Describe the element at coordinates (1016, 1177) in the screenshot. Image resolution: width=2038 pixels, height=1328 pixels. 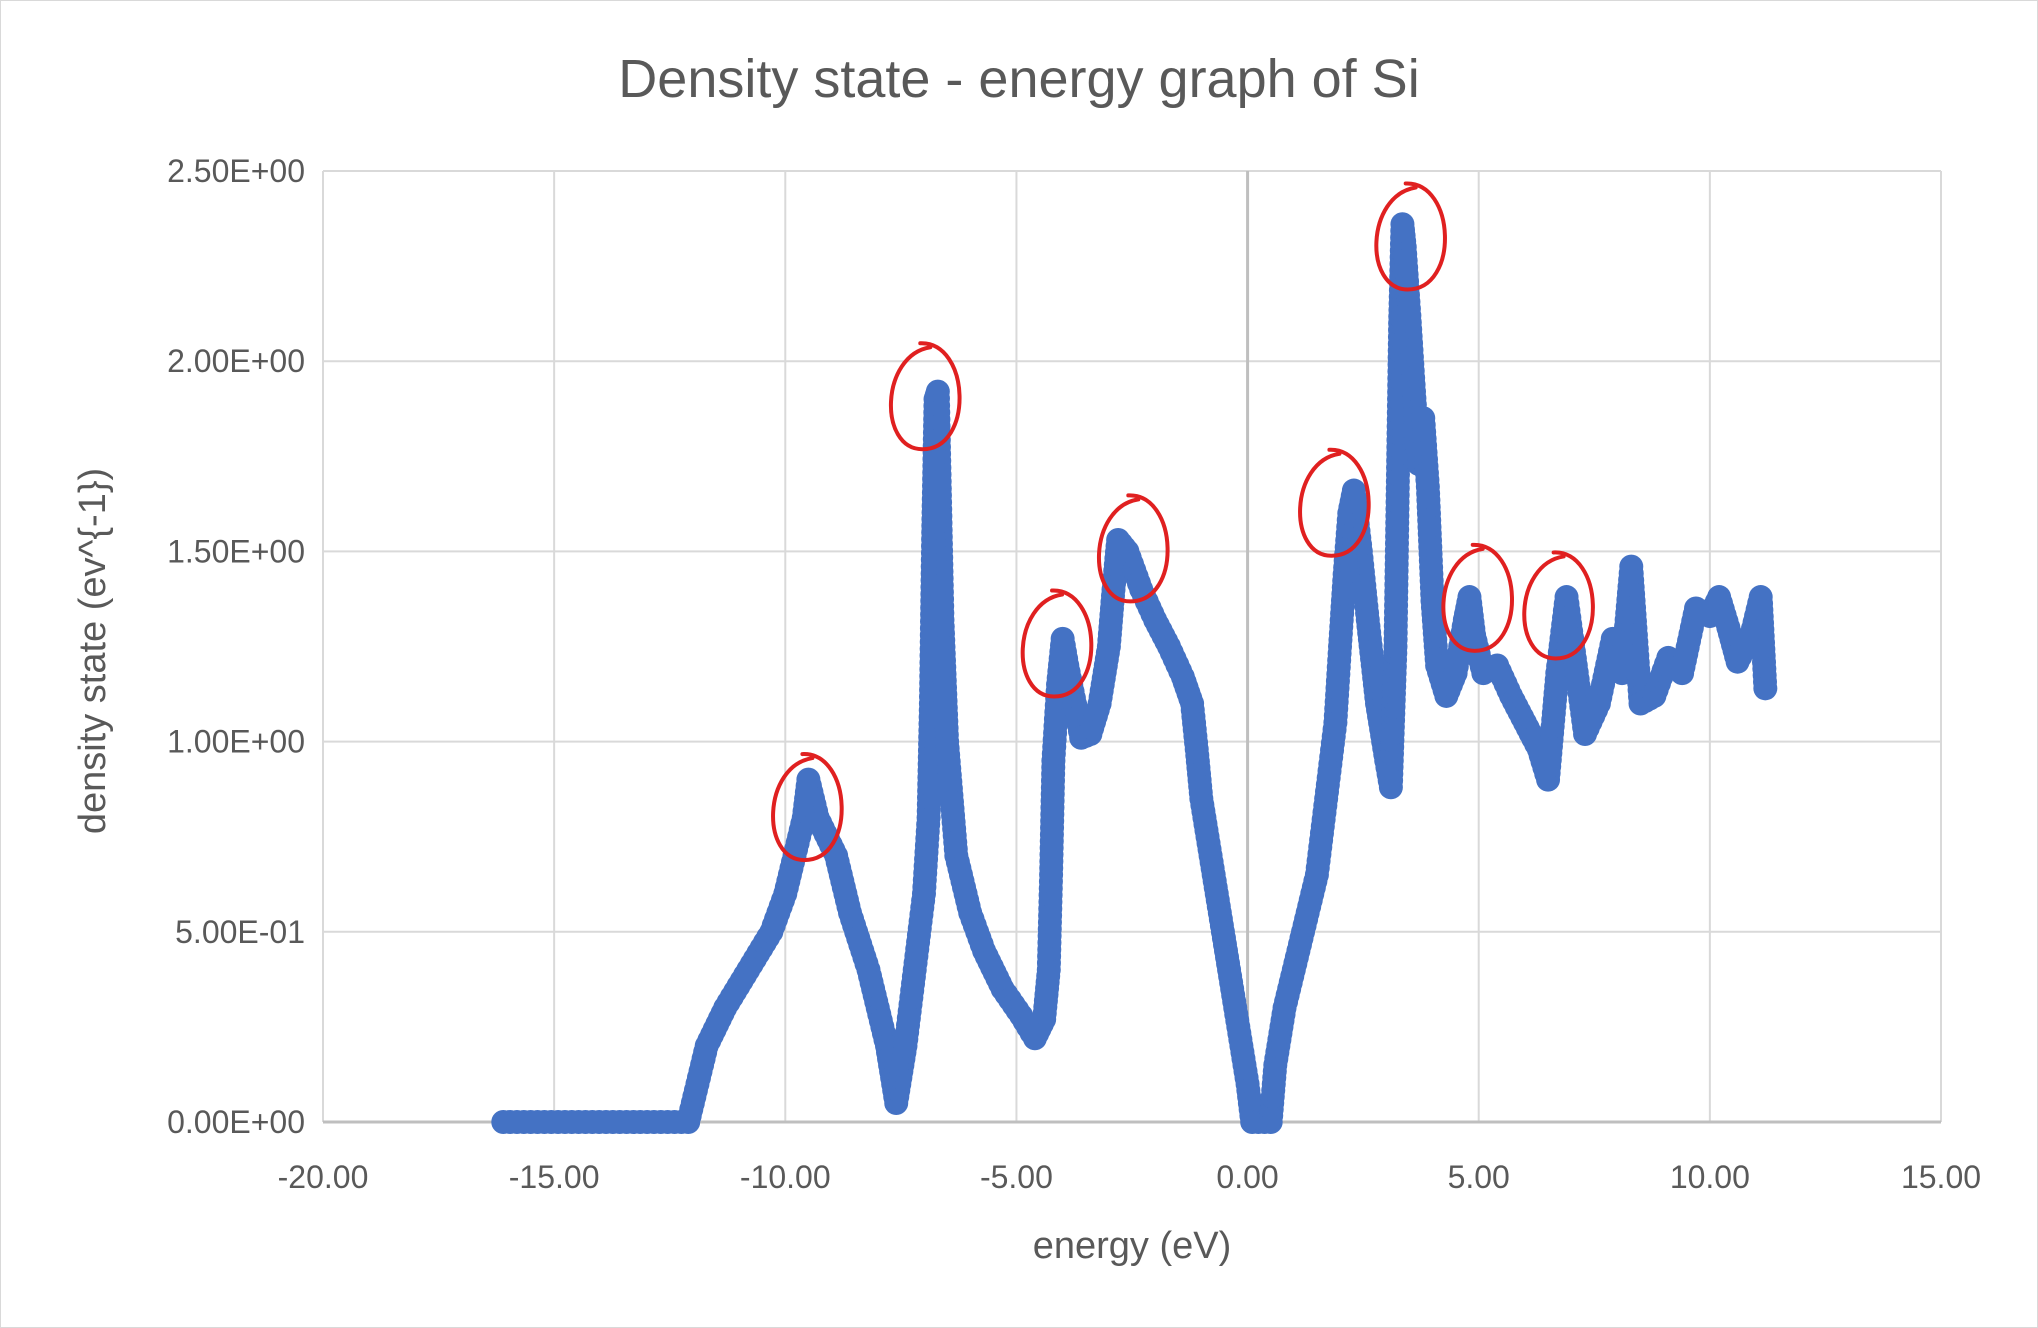
I see `x-tick-label: -5.00` at that location.